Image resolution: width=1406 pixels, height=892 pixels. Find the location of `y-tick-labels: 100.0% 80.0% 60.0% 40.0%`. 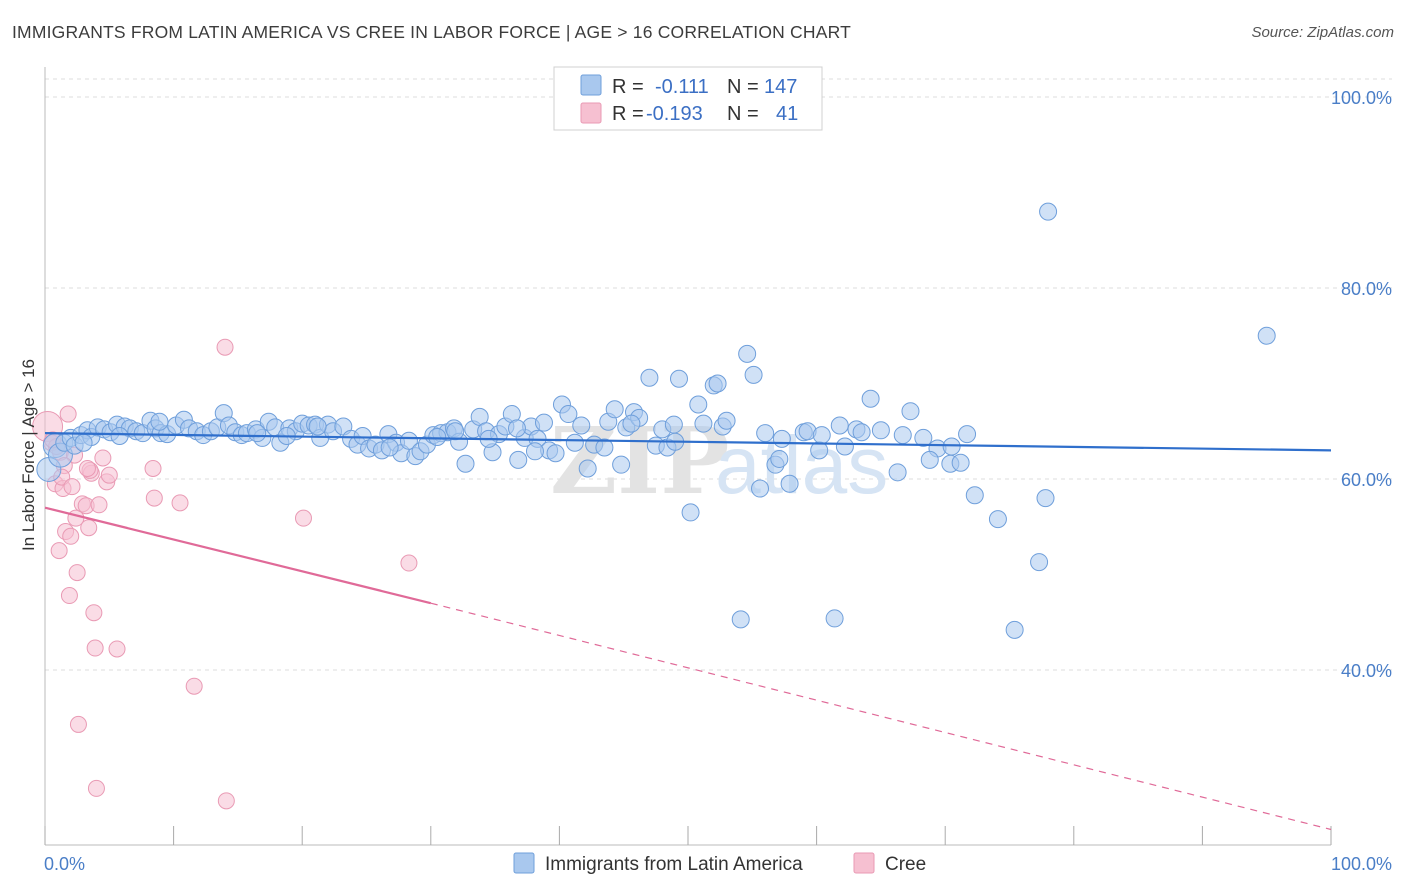

y-tick-labels: 100.0% 80.0% 60.0% 40.0% is located at coordinates (1361, 384).